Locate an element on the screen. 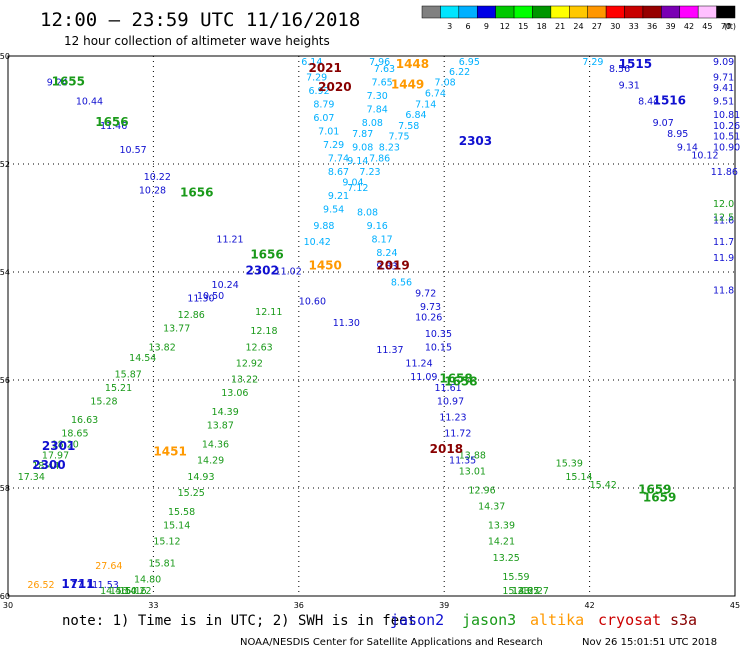  data-point-jason3: 15.16 is located at coordinates (132, 591).